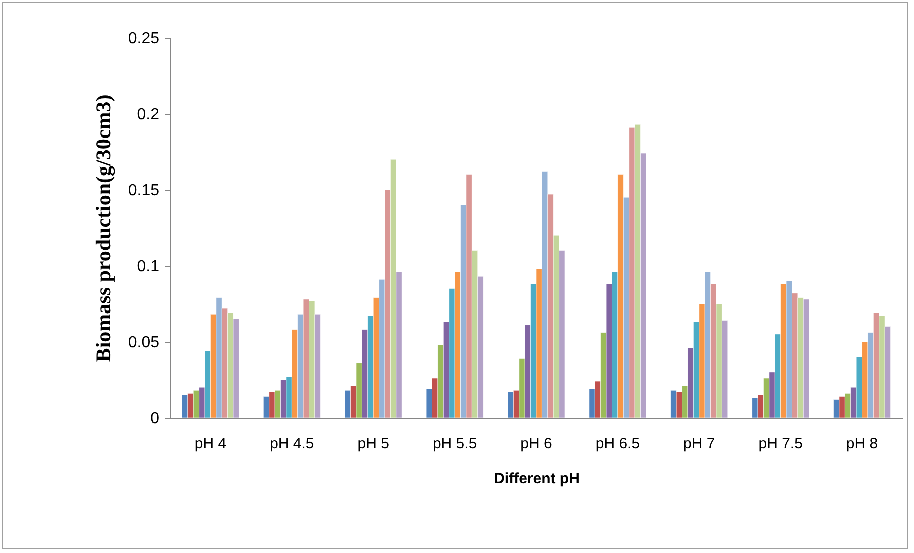  Describe the element at coordinates (455, 444) in the screenshot. I see `x-tick-label: pH 5.5` at that location.